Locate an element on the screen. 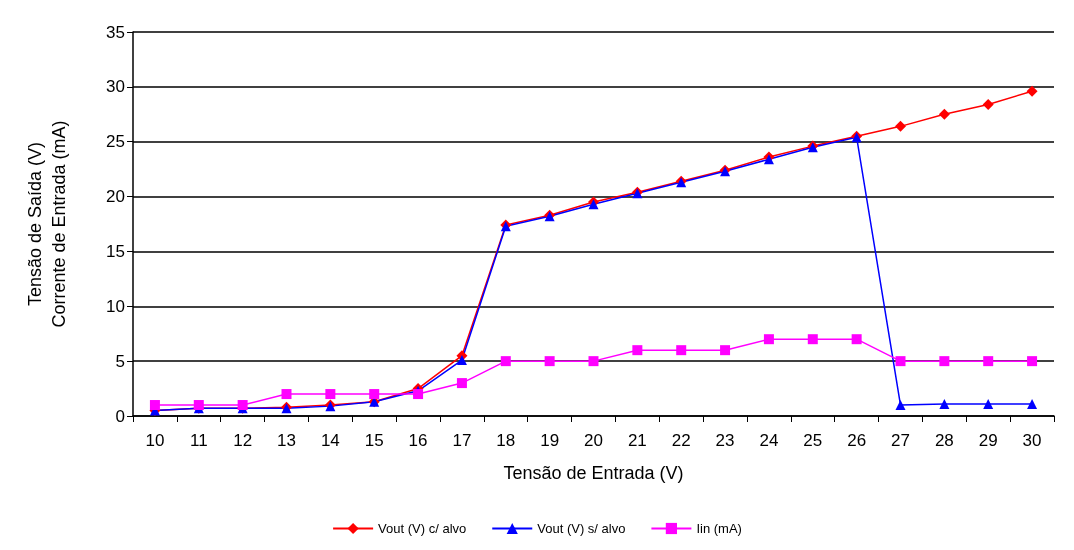 The width and height of the screenshot is (1074, 550). y-tick-label: 25 is located at coordinates (115, 142).